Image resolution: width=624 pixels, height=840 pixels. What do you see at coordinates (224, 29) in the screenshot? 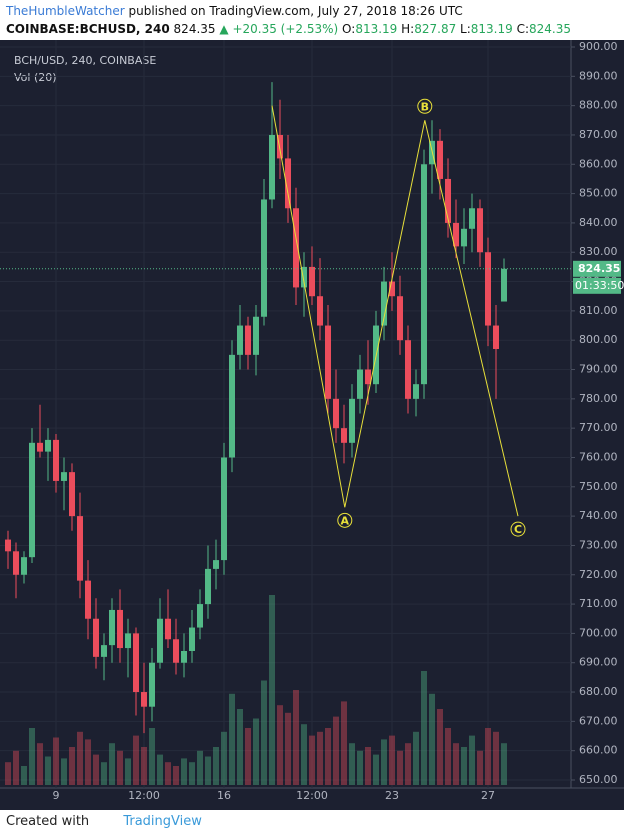
I see `up-arrow: ▲` at bounding box center [224, 29].